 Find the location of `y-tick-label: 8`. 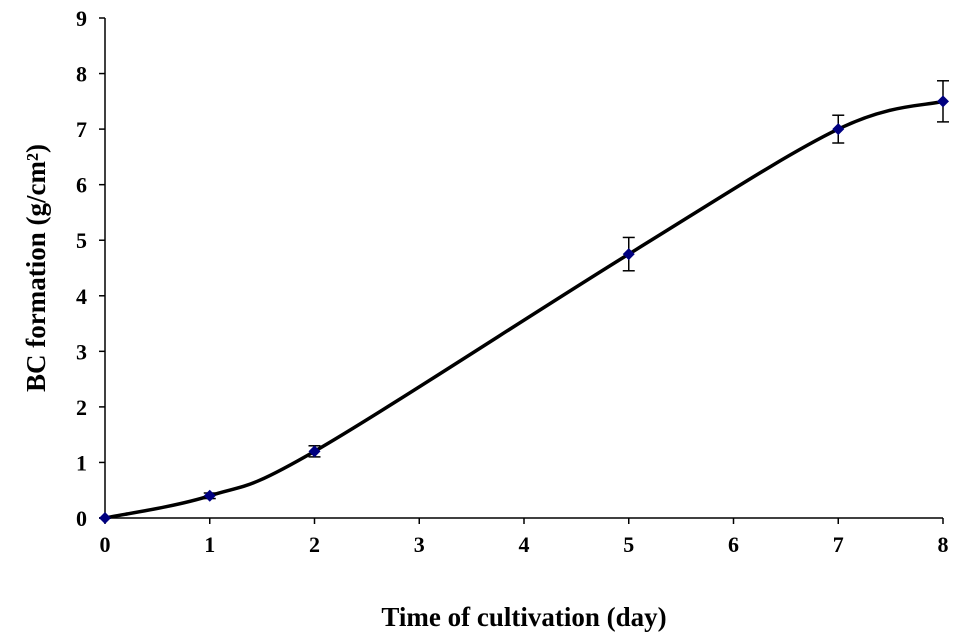

y-tick-label: 8 is located at coordinates (81, 74).